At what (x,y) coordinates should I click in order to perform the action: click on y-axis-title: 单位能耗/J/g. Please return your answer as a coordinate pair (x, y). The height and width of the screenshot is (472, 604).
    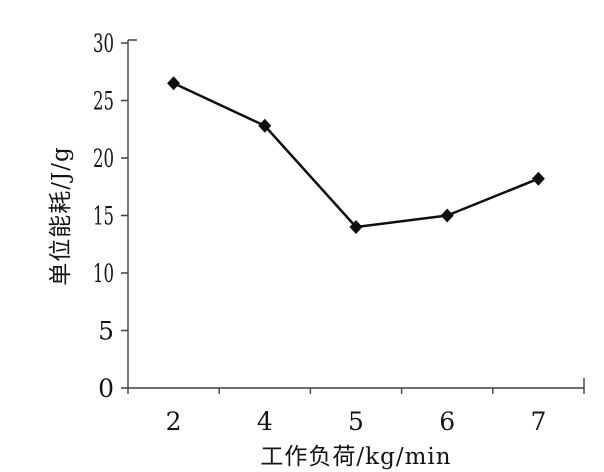
    Looking at the image, I should click on (61, 216).